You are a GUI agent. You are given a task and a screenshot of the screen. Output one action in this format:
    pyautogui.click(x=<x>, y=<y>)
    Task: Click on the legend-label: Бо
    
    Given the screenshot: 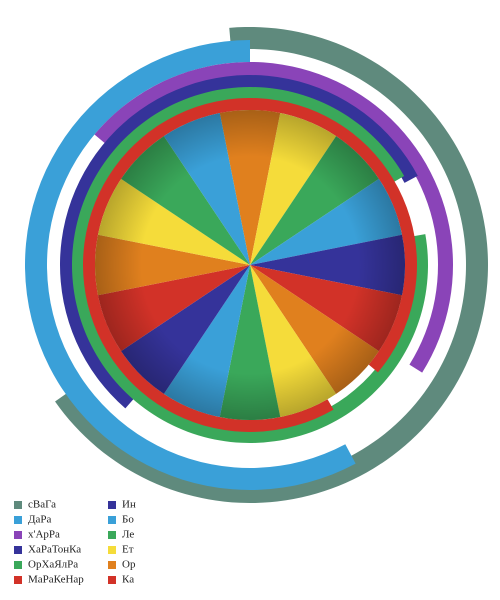 What is the action you would take?
    pyautogui.click(x=128, y=520)
    